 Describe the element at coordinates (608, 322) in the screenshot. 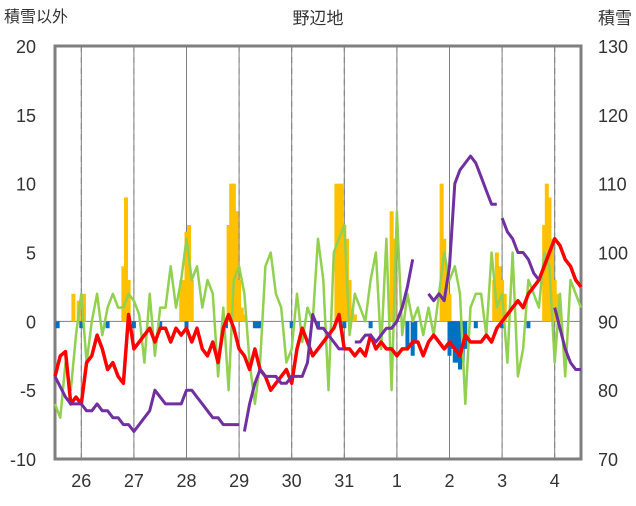

I see `right-tick-label: 90` at that location.